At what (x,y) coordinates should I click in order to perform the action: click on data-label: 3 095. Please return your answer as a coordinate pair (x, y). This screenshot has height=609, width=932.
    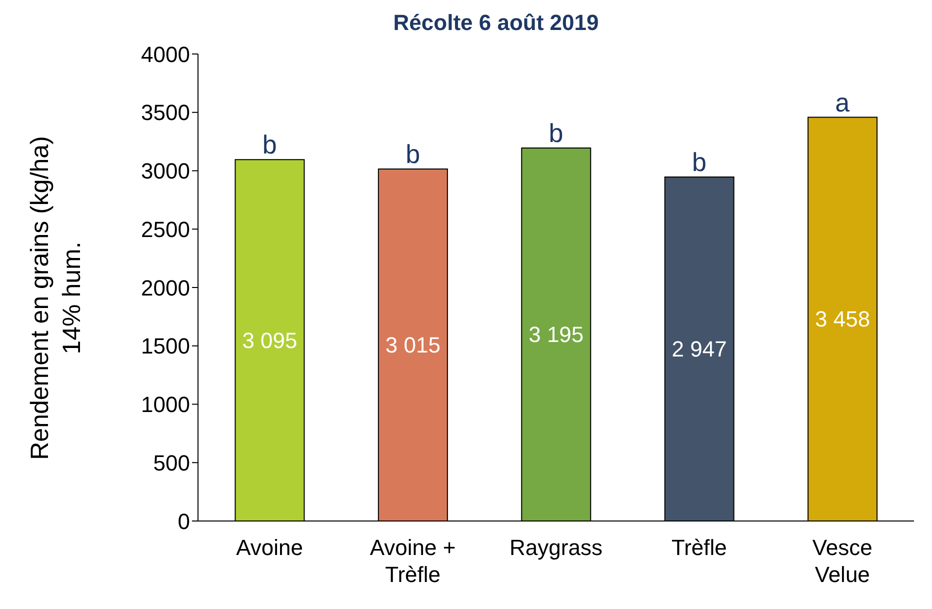
    Looking at the image, I should click on (270, 340).